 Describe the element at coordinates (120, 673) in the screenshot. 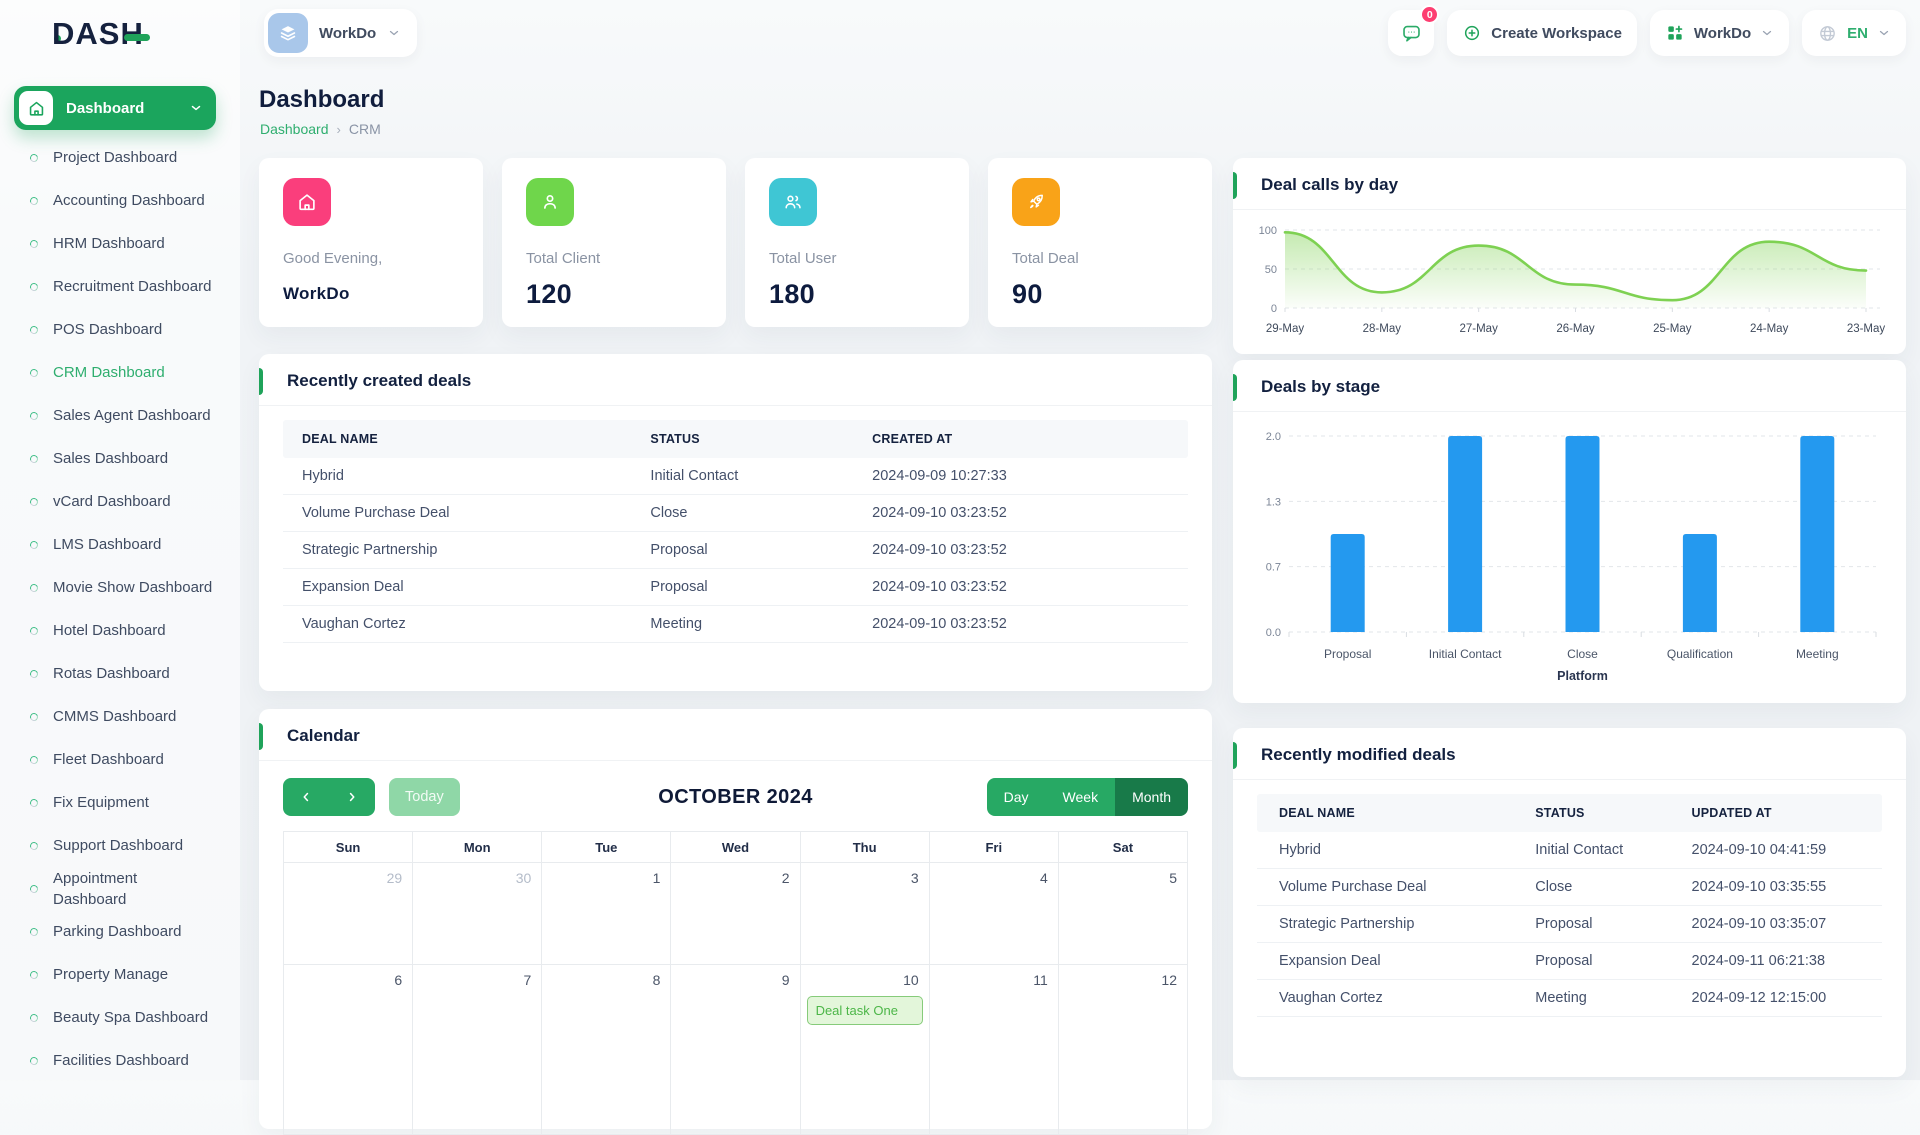

I see `sidebar-item-rotas-dashboard: Rotas Dashboard` at that location.